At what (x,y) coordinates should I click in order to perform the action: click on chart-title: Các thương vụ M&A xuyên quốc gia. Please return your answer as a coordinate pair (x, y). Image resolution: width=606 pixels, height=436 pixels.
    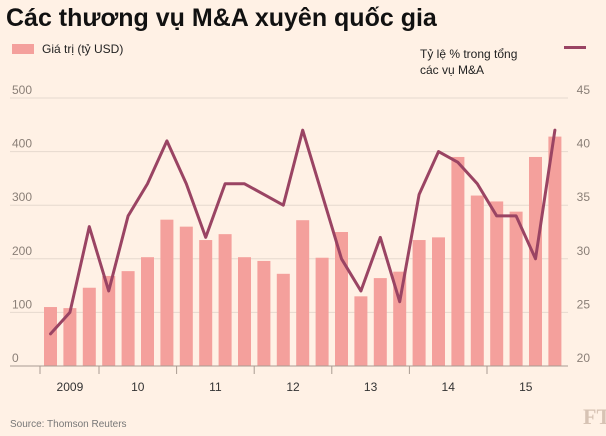
    Looking at the image, I should click on (221, 18).